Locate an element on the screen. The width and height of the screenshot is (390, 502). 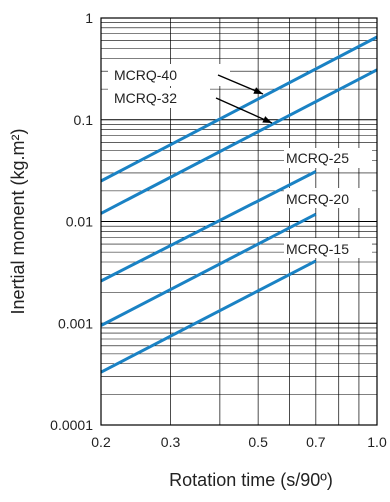
x-tick-label: 0.2 is located at coordinates (101, 442).